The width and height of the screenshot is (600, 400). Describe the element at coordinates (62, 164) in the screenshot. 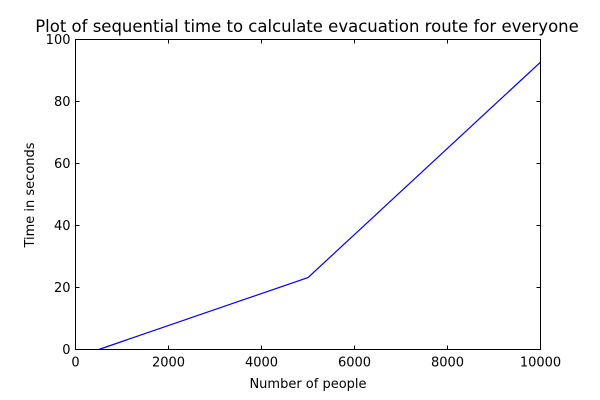

I see `y-tick-label: 60` at that location.